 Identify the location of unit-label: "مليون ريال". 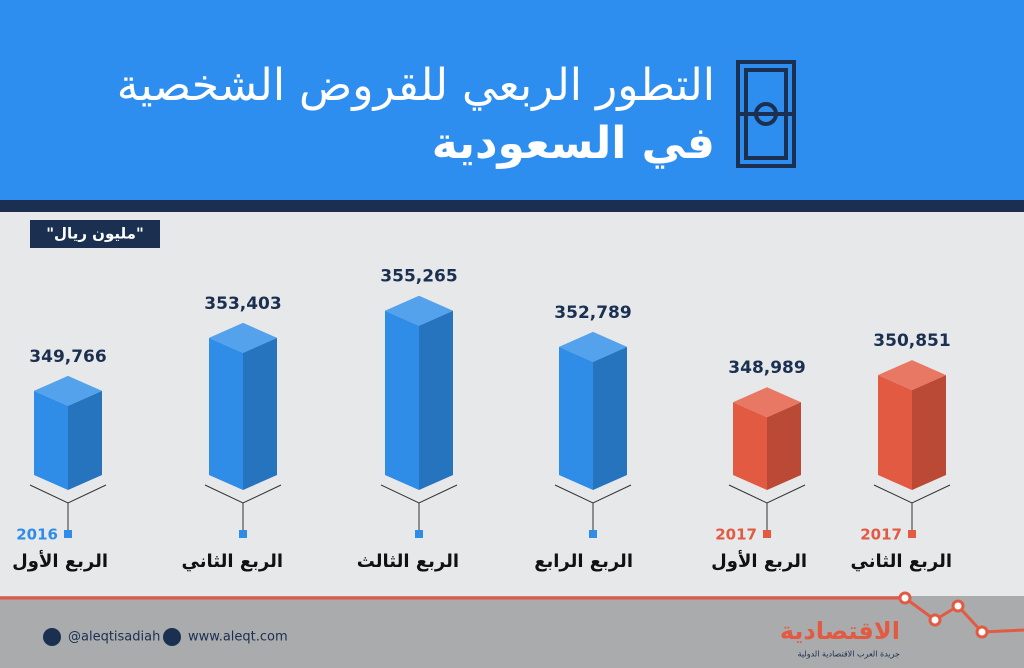
(95, 234).